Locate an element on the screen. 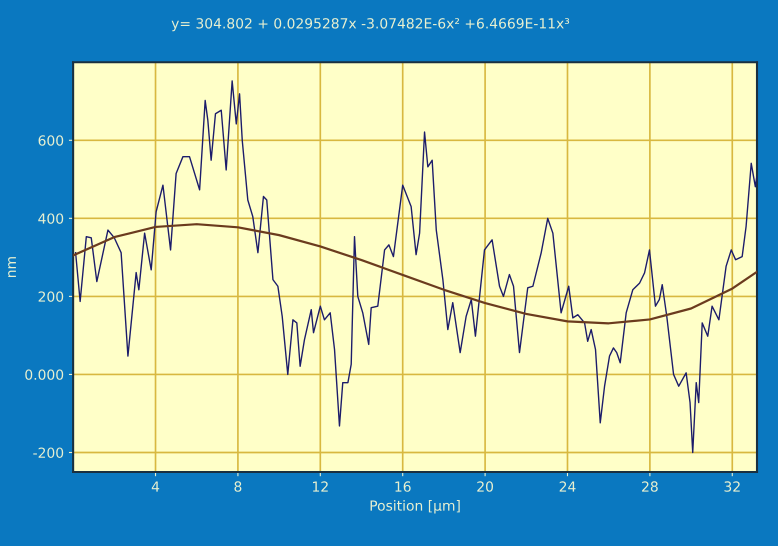 The height and width of the screenshot is (546, 778). x-axis-title: Position [µm] is located at coordinates (415, 507).